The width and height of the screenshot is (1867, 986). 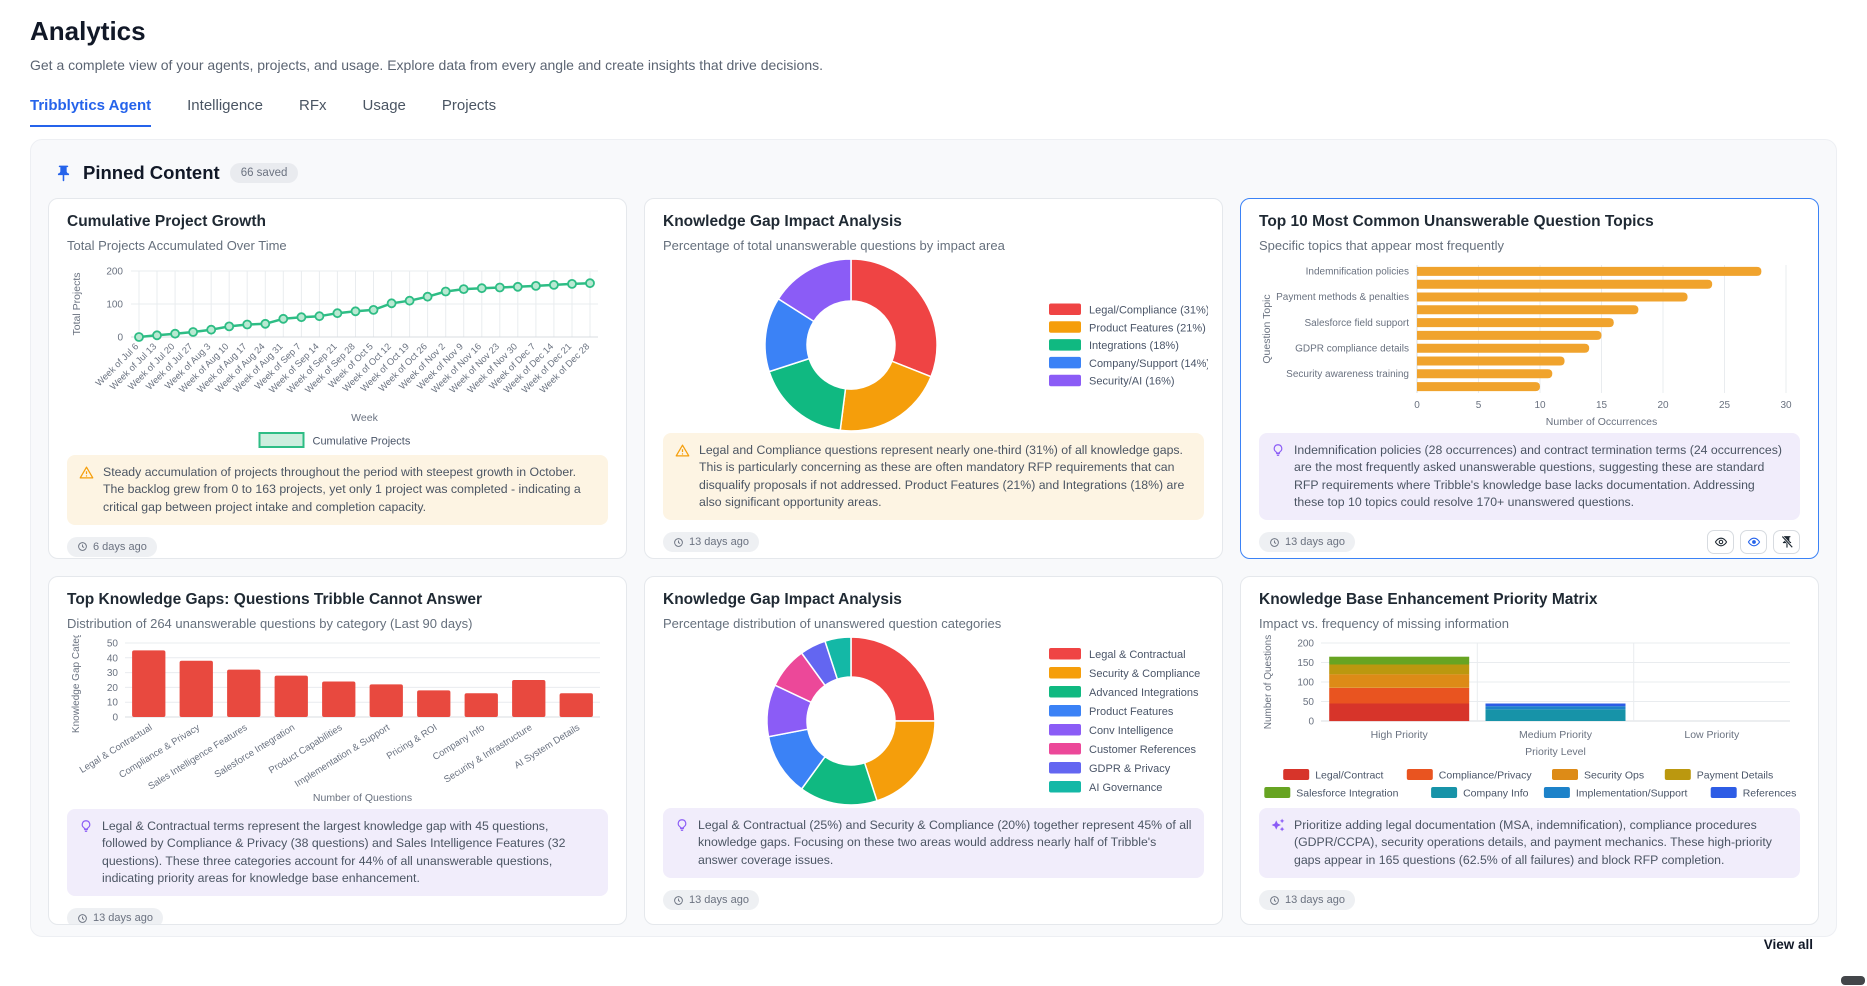 What do you see at coordinates (1349, 775) in the screenshot?
I see `svg-text: Legal/Contract` at bounding box center [1349, 775].